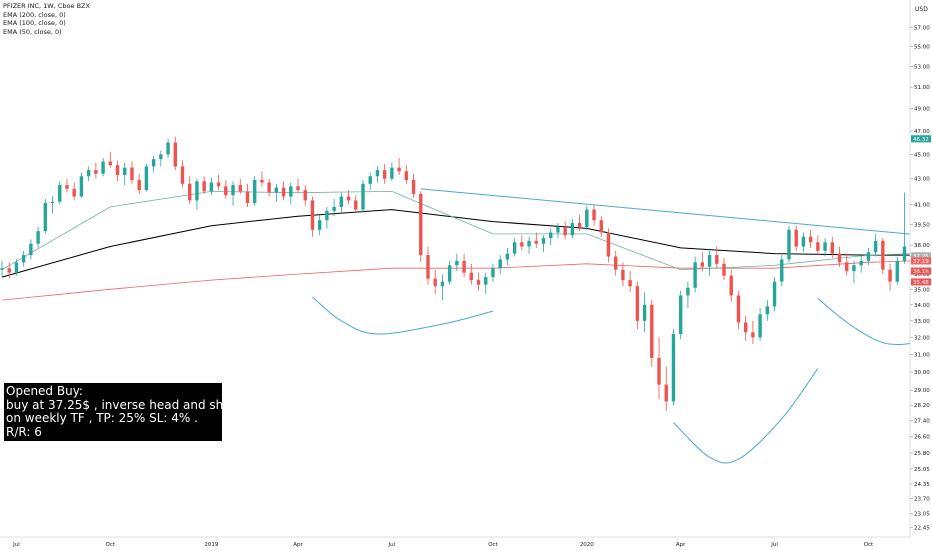 Image resolution: width=932 pixels, height=550 pixels. Describe the element at coordinates (922, 454) in the screenshot. I see `price-tick-label: 25.80` at that location.